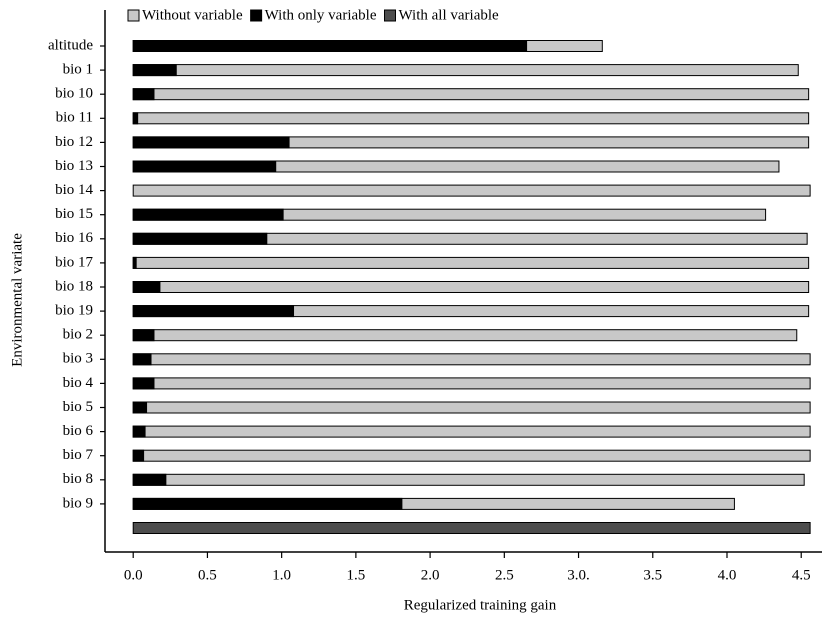 Image resolution: width=836 pixels, height=620 pixels. What do you see at coordinates (74, 214) in the screenshot?
I see `y-tick-label: bio 15` at bounding box center [74, 214].